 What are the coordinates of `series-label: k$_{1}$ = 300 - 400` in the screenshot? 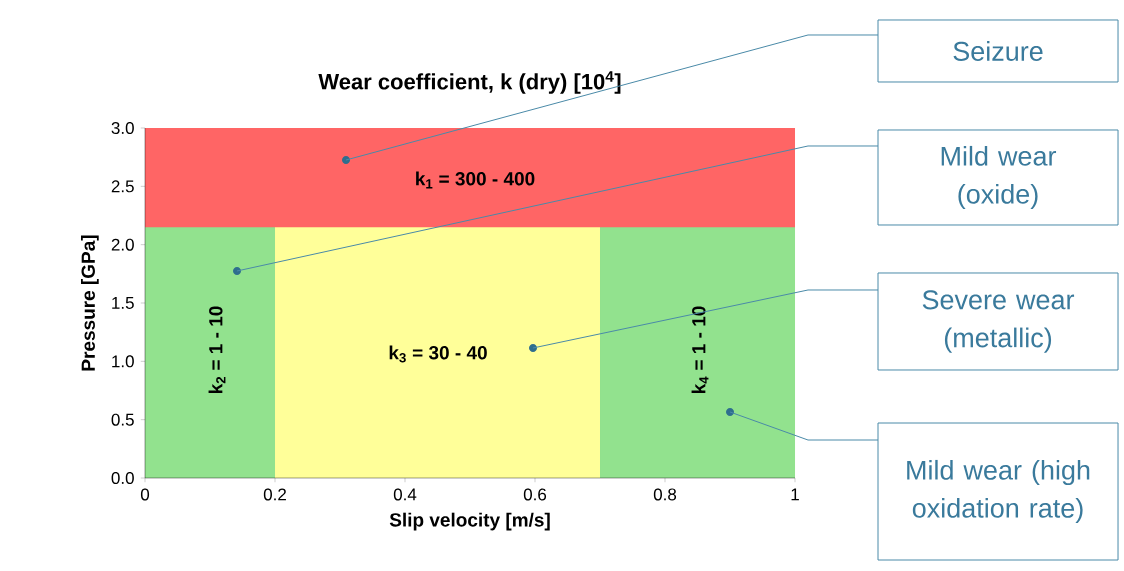 It's located at (475, 180).